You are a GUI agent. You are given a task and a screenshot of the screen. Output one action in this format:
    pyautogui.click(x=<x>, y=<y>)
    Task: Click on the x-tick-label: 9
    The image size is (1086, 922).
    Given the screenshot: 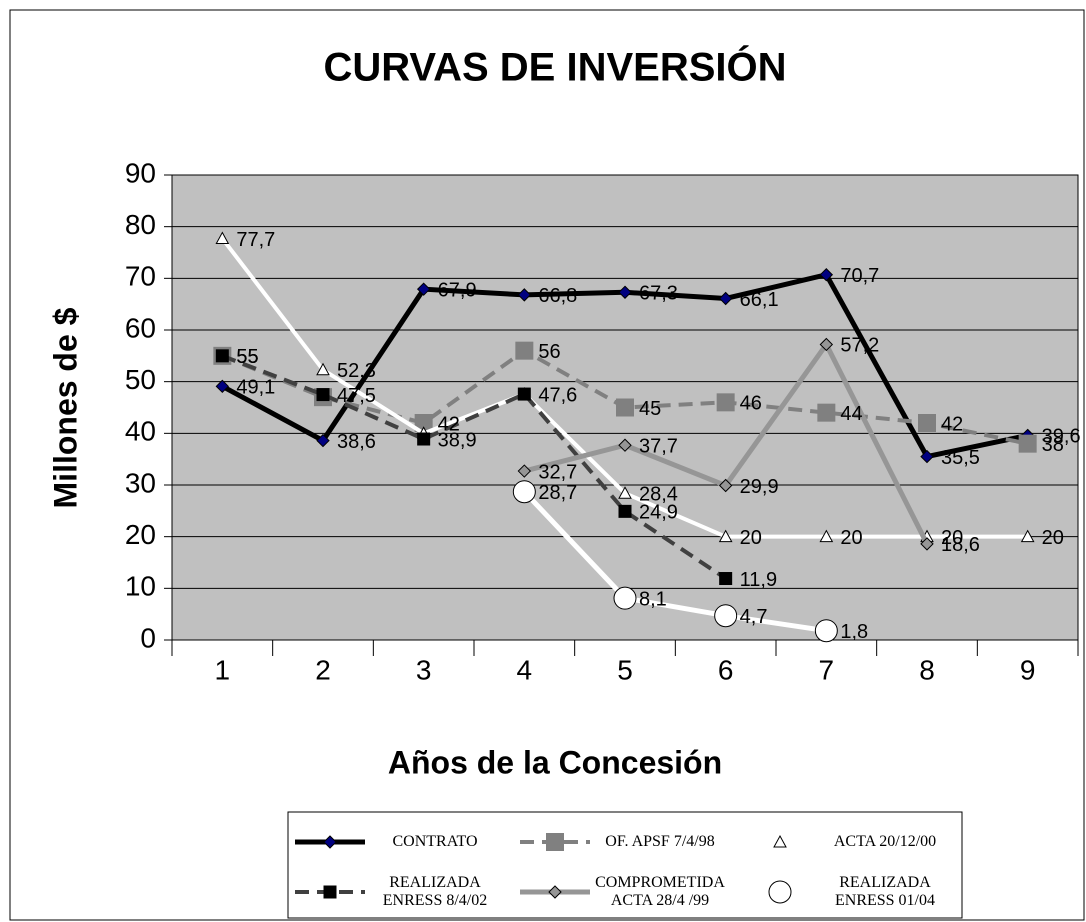 What is the action you would take?
    pyautogui.click(x=1028, y=669)
    